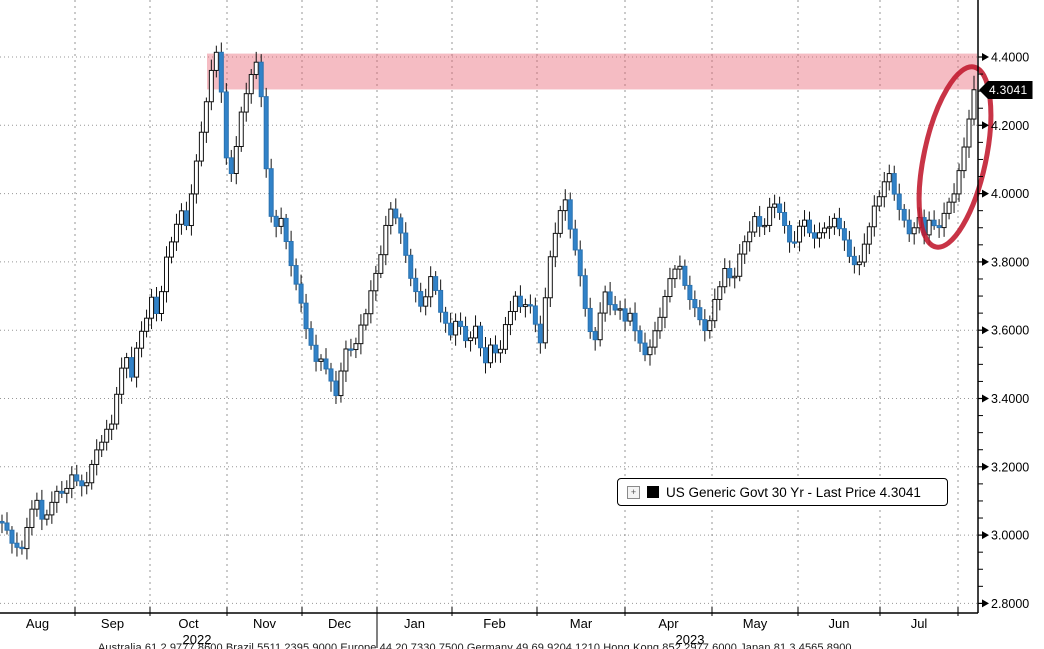  I want to click on svg-text: Dec, so click(340, 623).